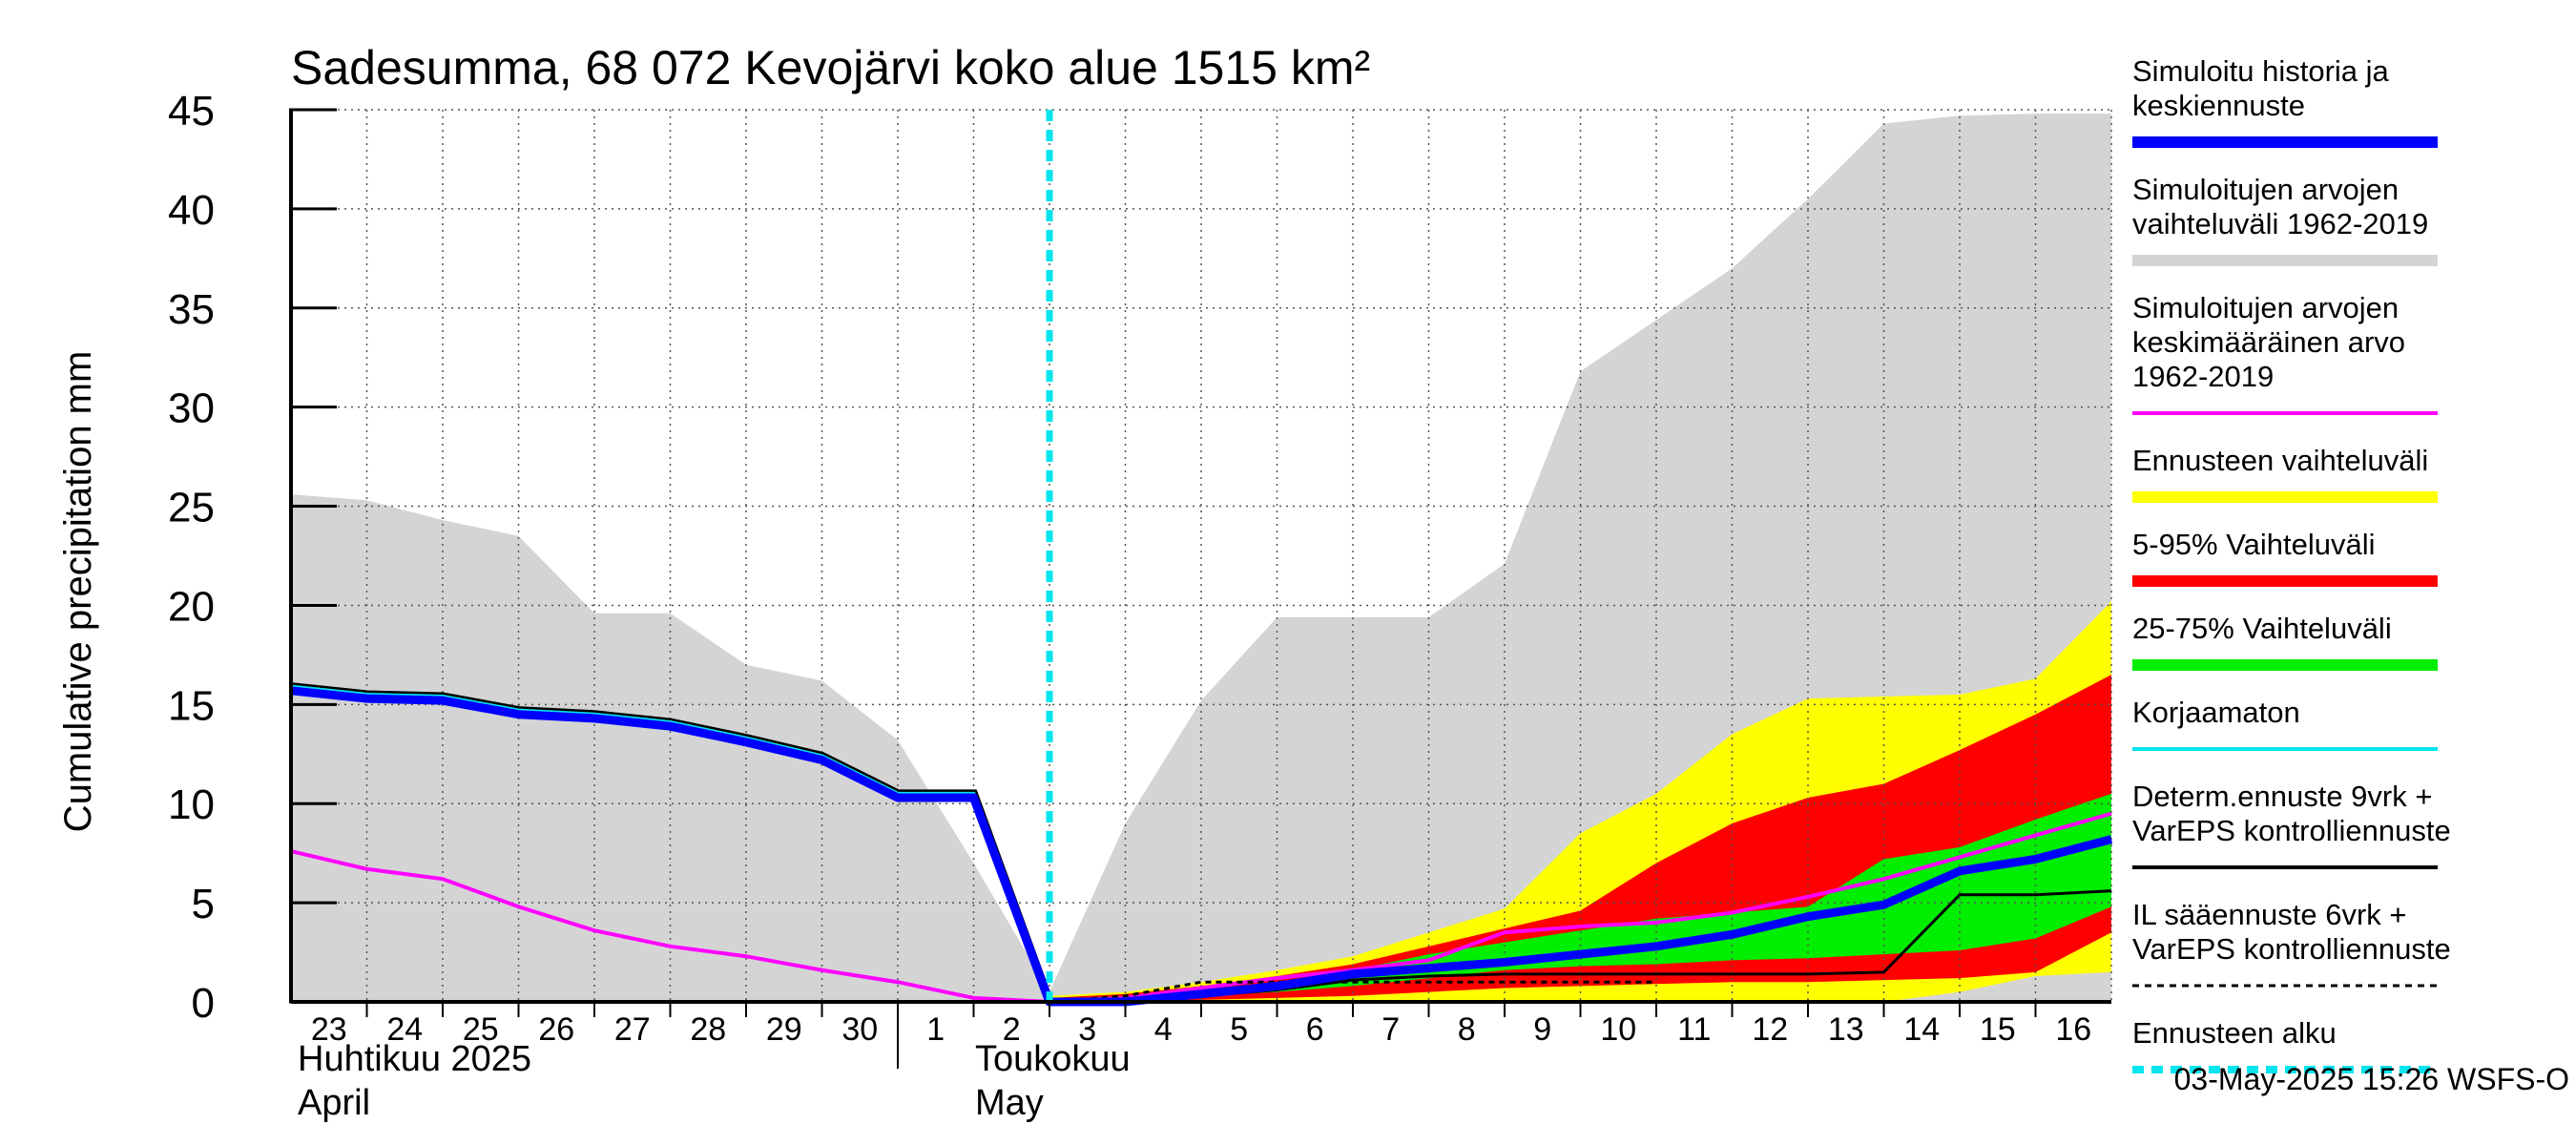  What do you see at coordinates (1921, 1029) in the screenshot?
I see `x-tick-label: 14` at bounding box center [1921, 1029].